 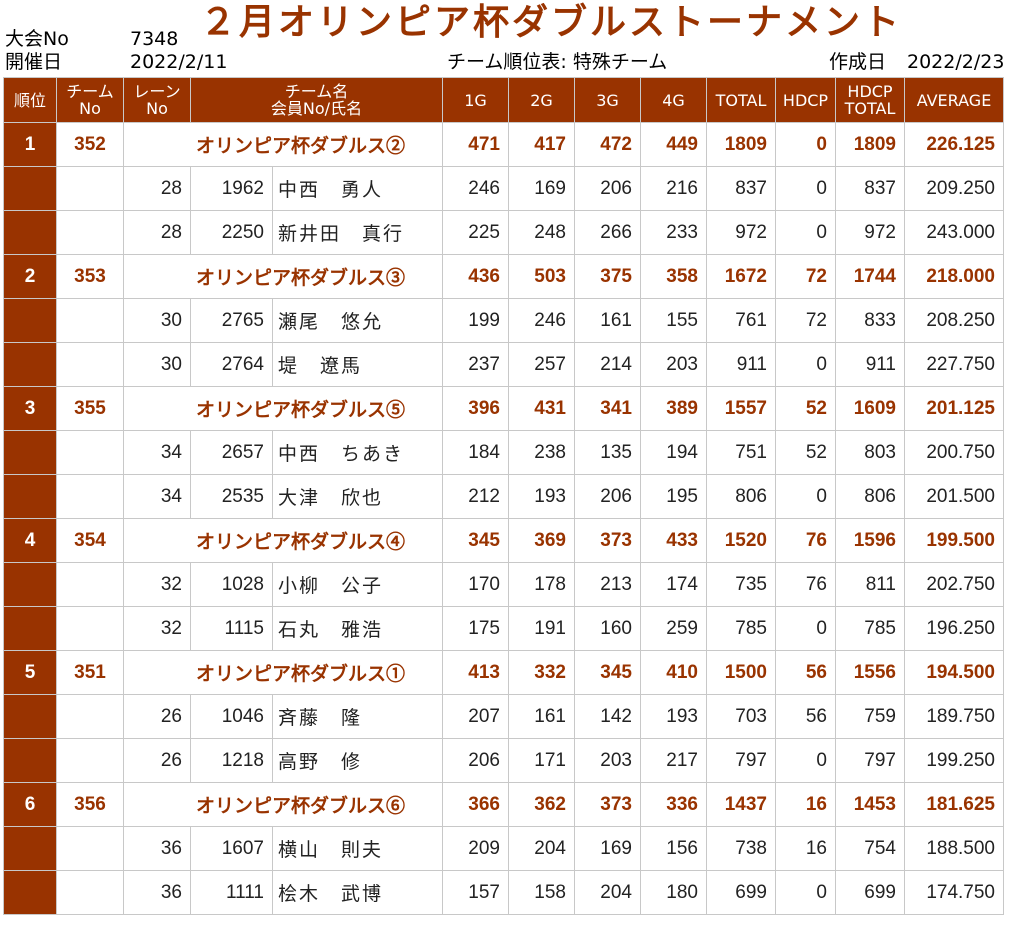 I want to click on g4-cell: 156, so click(x=673, y=848).